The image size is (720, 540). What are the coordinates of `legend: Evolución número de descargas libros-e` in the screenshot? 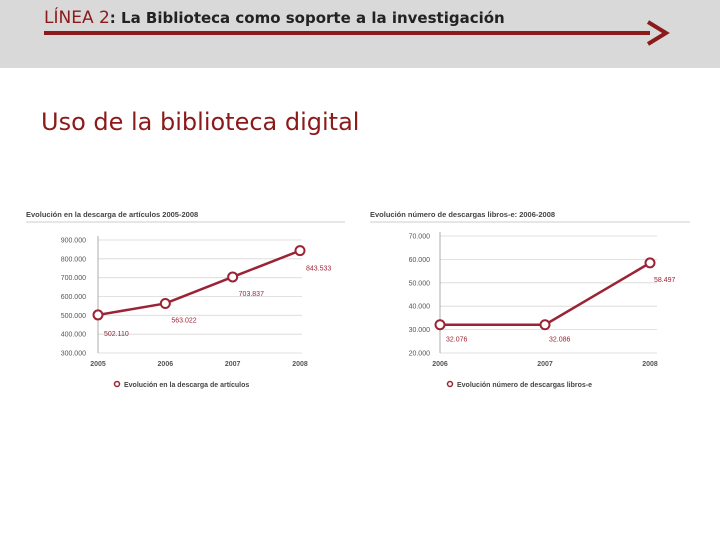 It's located at (519, 384).